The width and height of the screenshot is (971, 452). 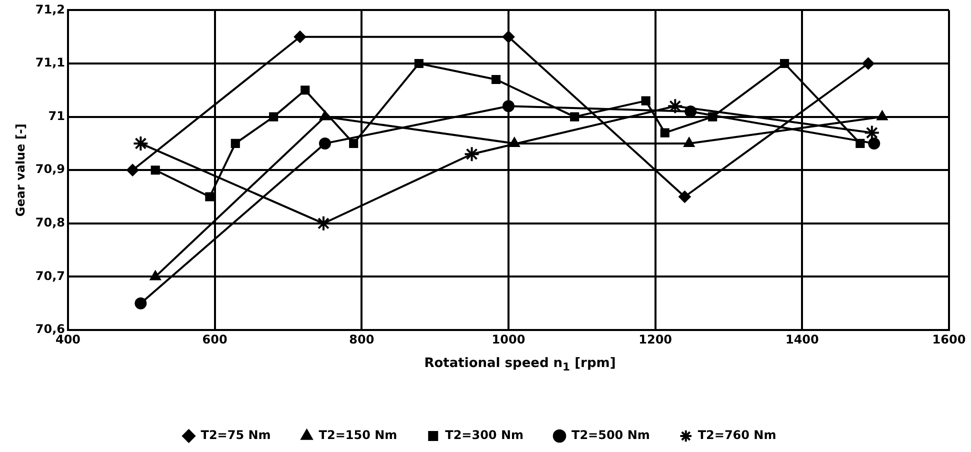 I want to click on legend-label: T2=500 Nm, so click(x=611, y=435).